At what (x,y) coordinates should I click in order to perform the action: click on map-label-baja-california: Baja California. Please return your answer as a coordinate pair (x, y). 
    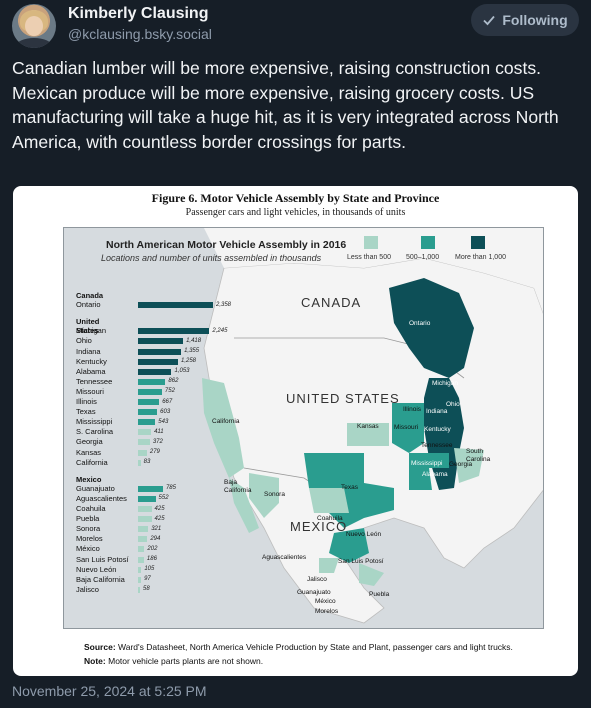
    Looking at the image, I should click on (238, 486).